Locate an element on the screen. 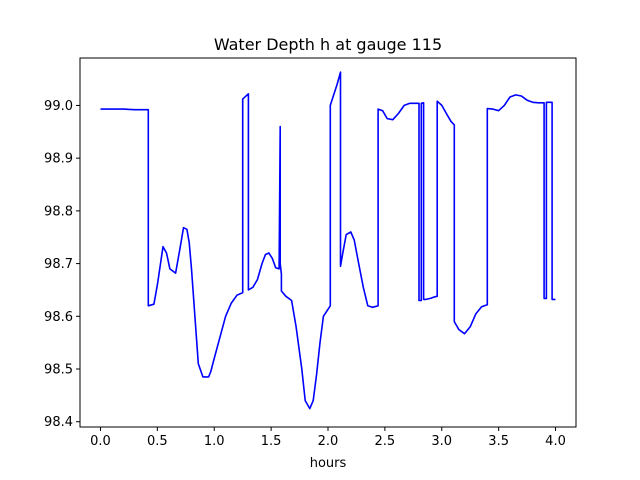 The width and height of the screenshot is (640, 480). x-axis-ticks: 0.0 0.5 1.0 1.5 2.0 2.5 3.0 3.5 4.0 is located at coordinates (328, 438).